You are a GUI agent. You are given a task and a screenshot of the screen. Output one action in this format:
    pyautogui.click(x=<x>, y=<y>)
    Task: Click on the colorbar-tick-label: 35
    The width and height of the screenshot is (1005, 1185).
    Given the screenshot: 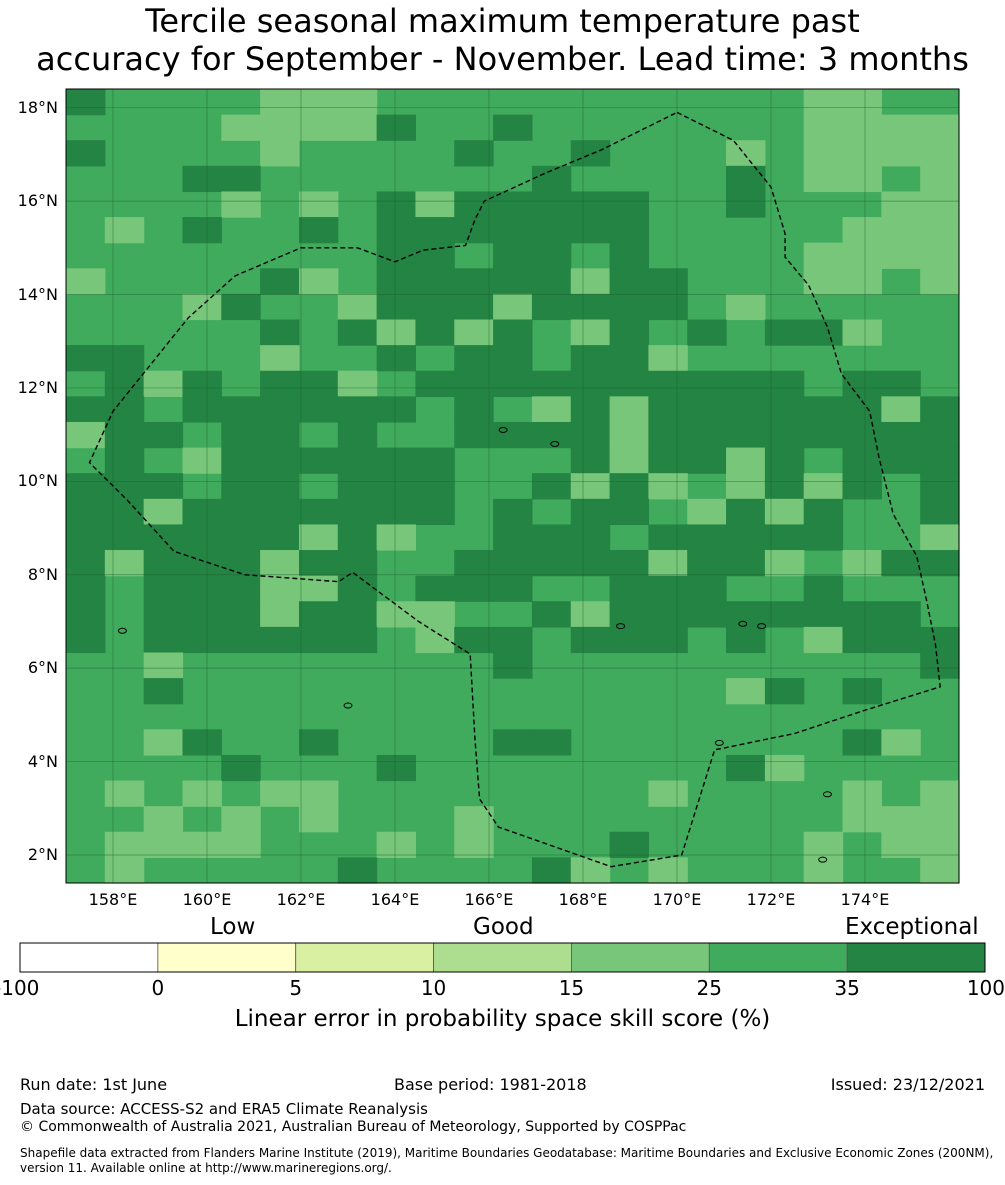 What is the action you would take?
    pyautogui.click(x=847, y=988)
    